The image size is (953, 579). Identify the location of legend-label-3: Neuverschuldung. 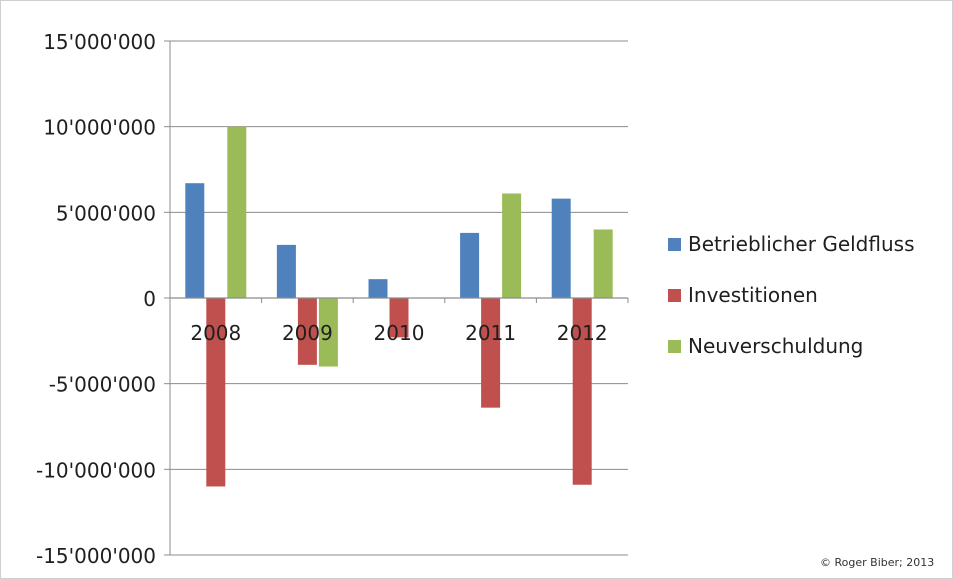
(776, 346).